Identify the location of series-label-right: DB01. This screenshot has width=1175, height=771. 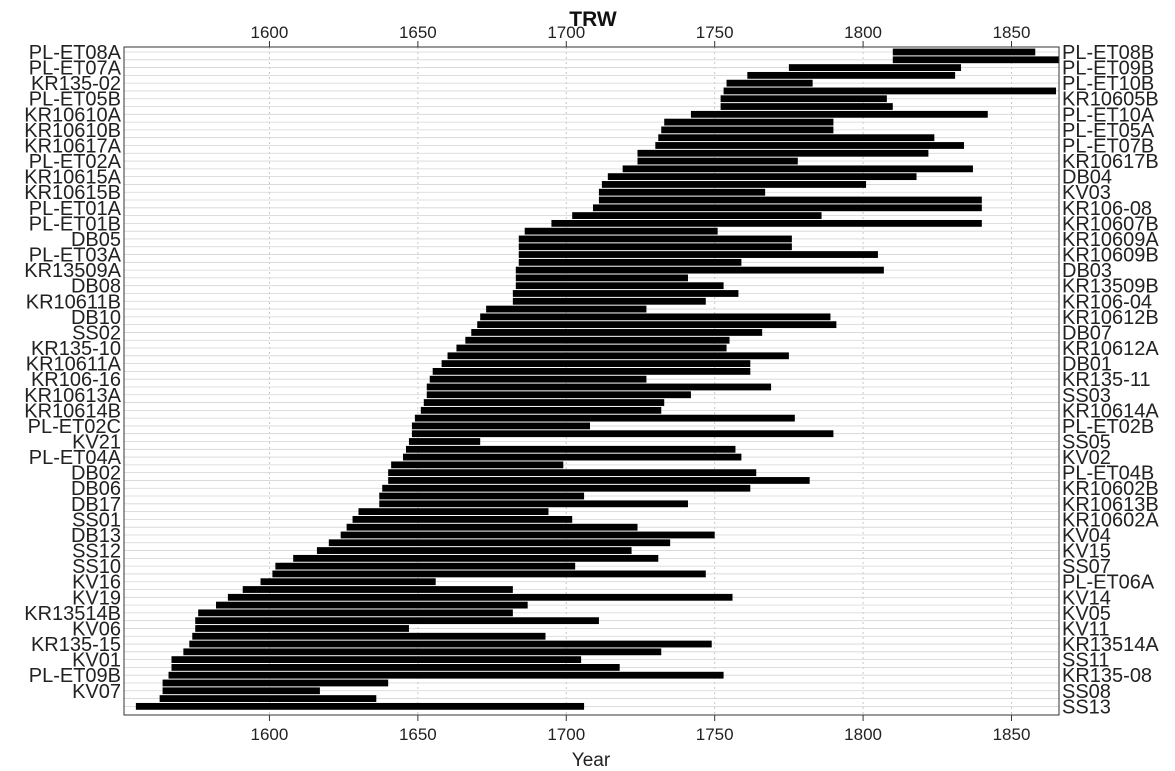
(1087, 365).